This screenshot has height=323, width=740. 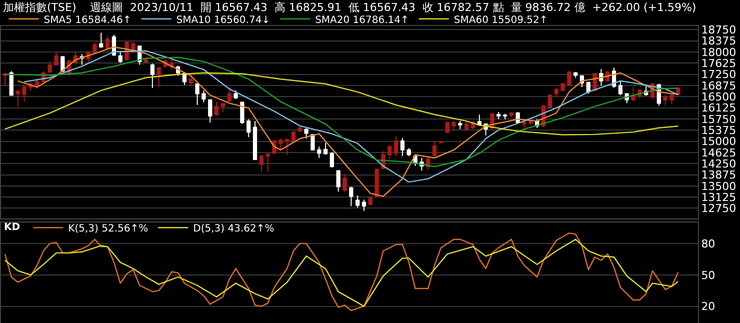 I want to click on y-tick-label: 16875, so click(x=718, y=85).